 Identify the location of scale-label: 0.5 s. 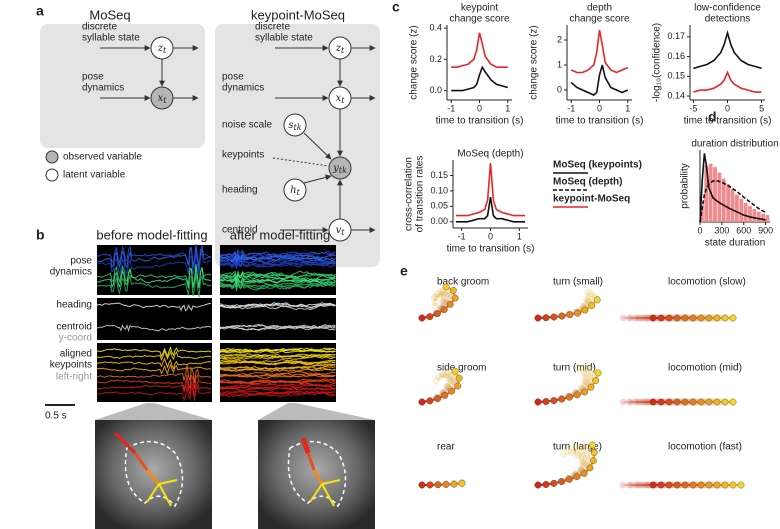
(56, 416).